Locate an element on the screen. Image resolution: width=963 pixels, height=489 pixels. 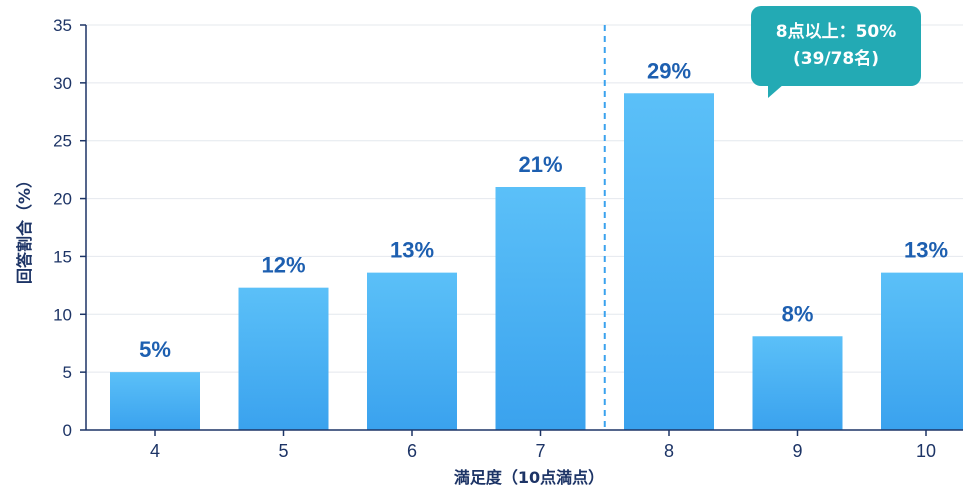
y-tick-label: 15 is located at coordinates (62, 256).